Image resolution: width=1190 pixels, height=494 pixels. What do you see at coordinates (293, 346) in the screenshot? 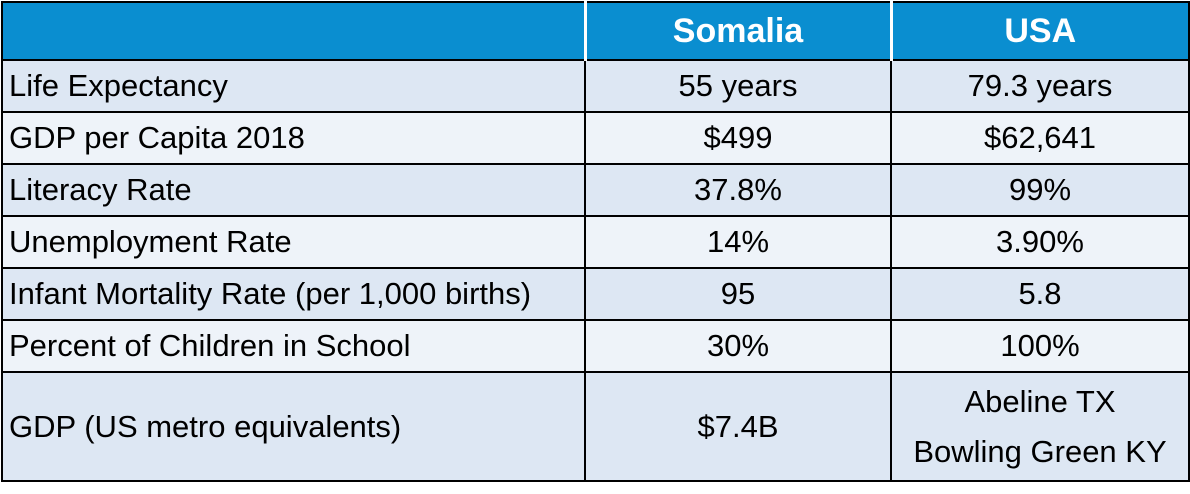
I see `row-label: Percent of Children in School` at bounding box center [293, 346].